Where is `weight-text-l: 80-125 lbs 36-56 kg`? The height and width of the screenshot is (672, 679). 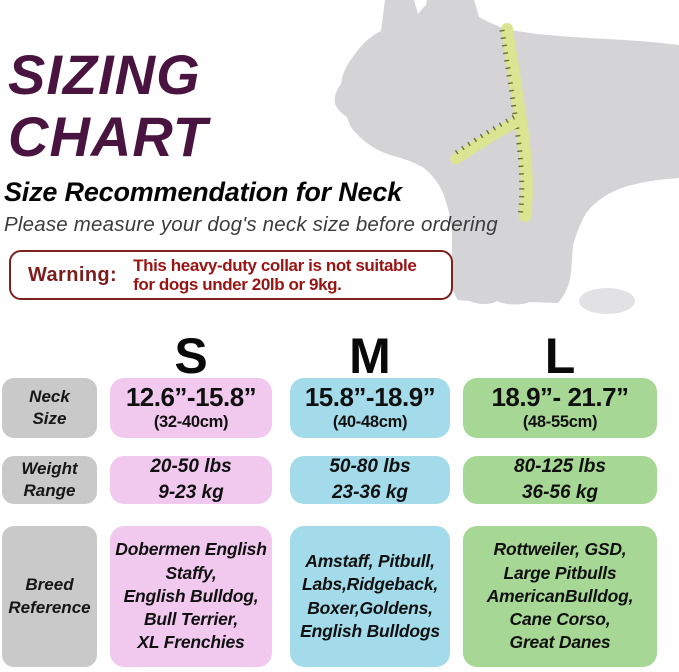
weight-text-l: 80-125 lbs 36-56 kg is located at coordinates (560, 479).